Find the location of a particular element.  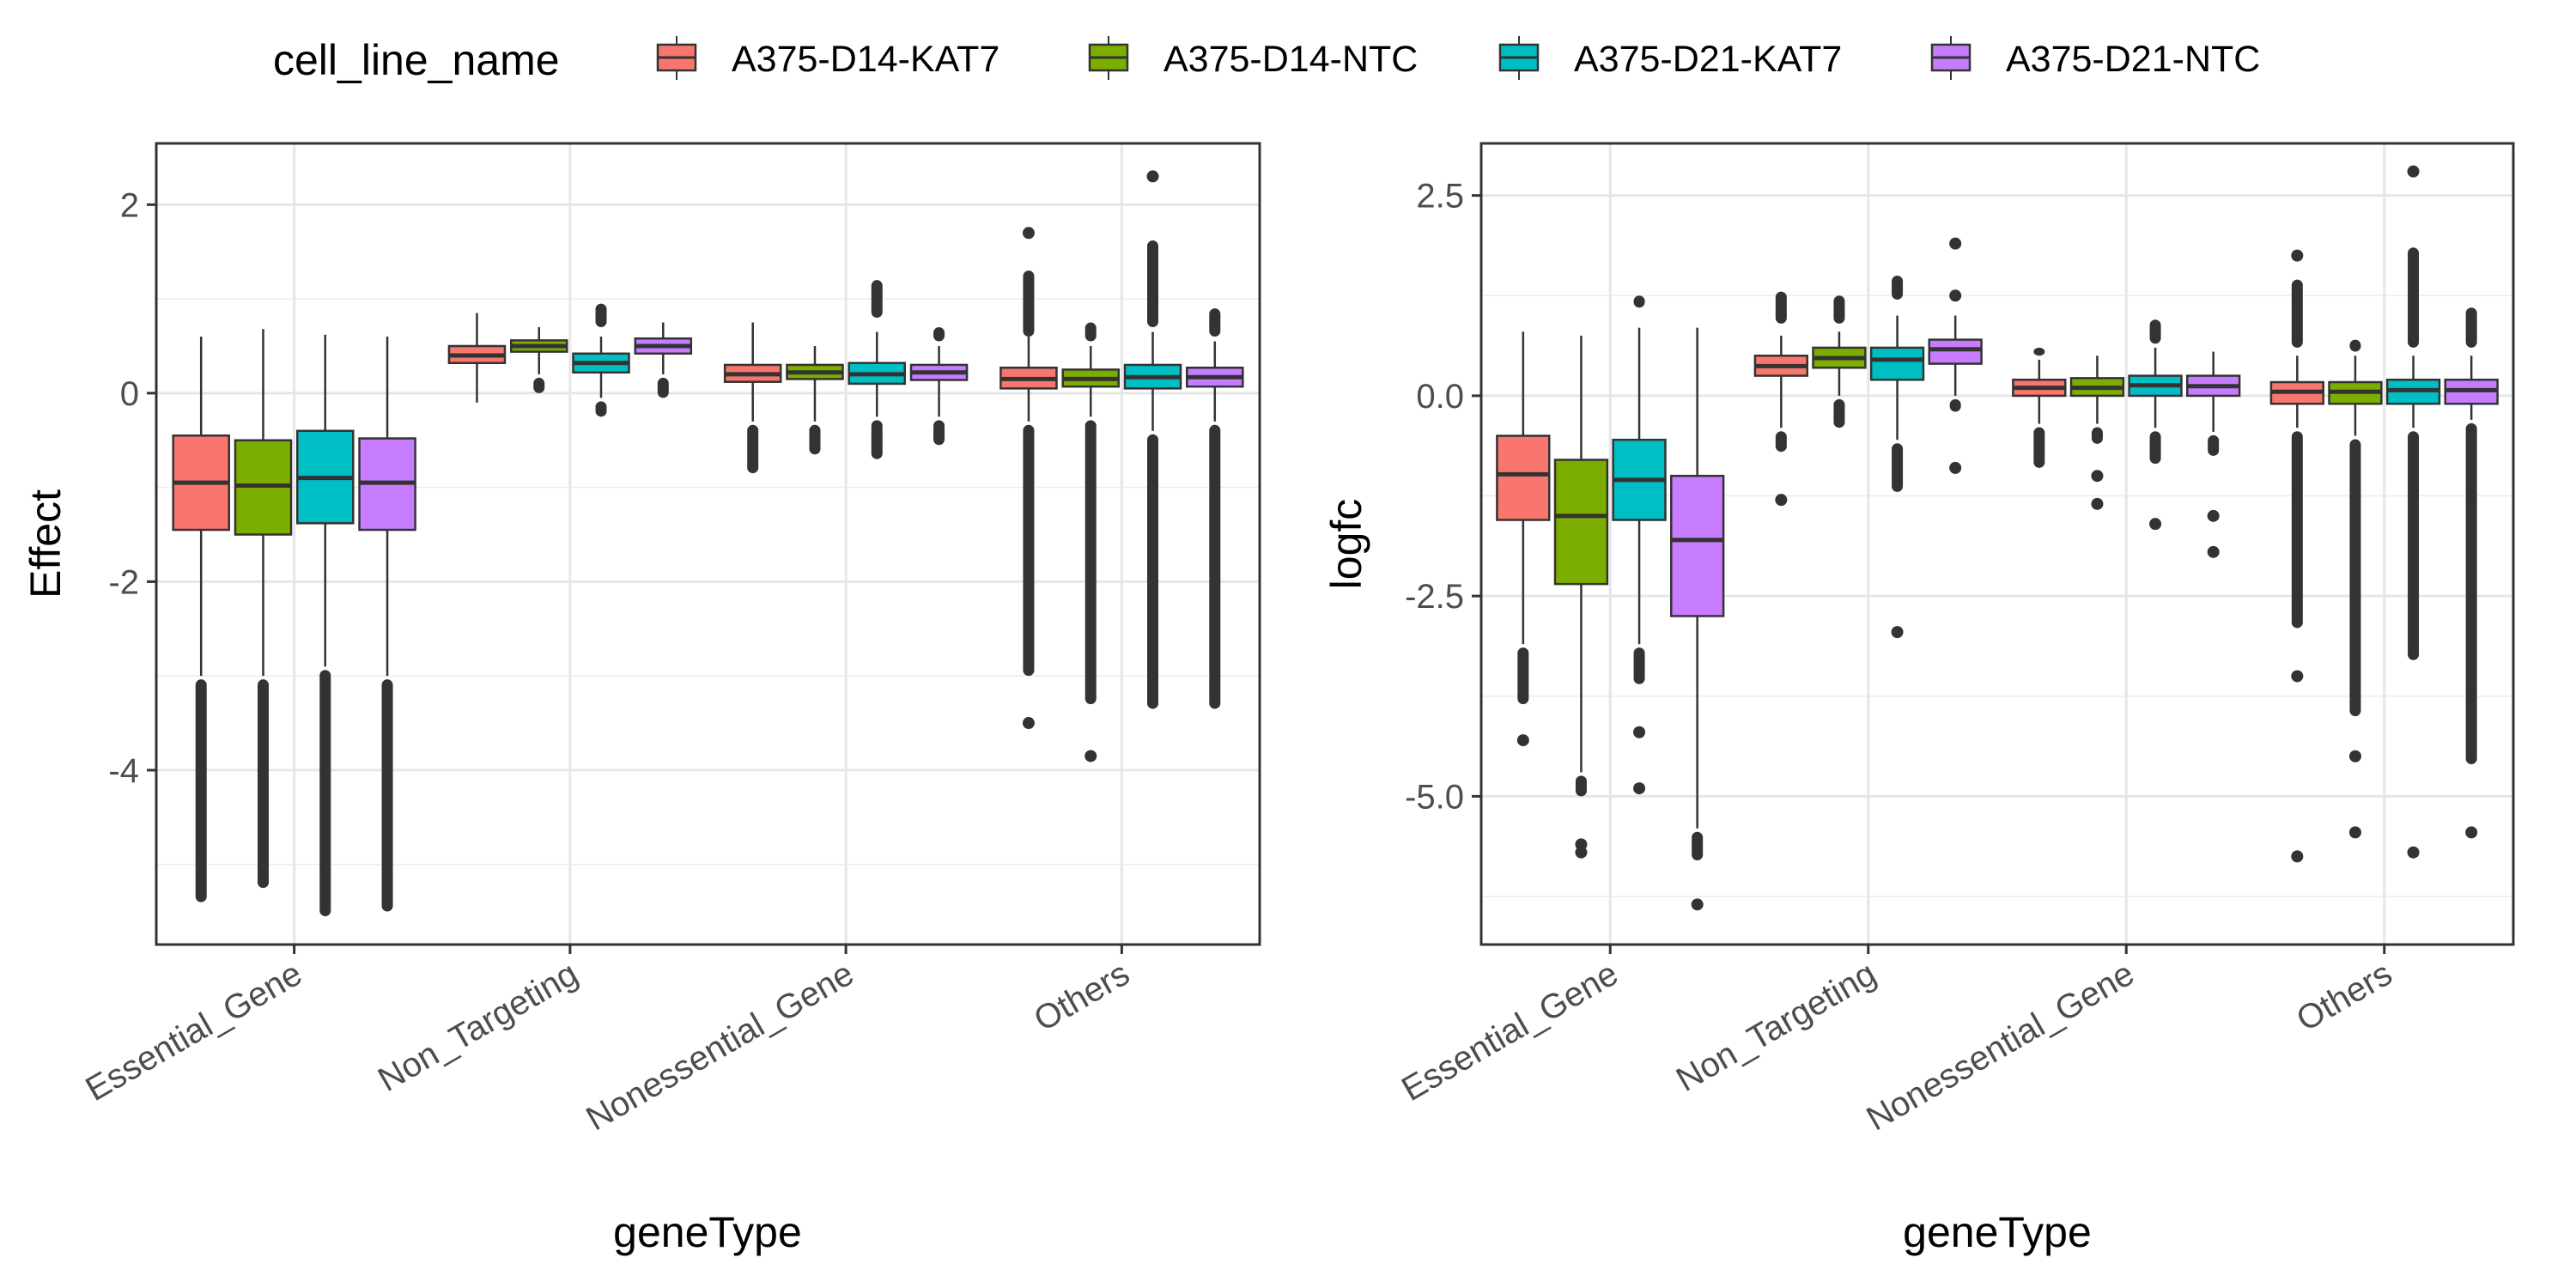

effect-x-axis-title: geneType is located at coordinates (707, 1232).